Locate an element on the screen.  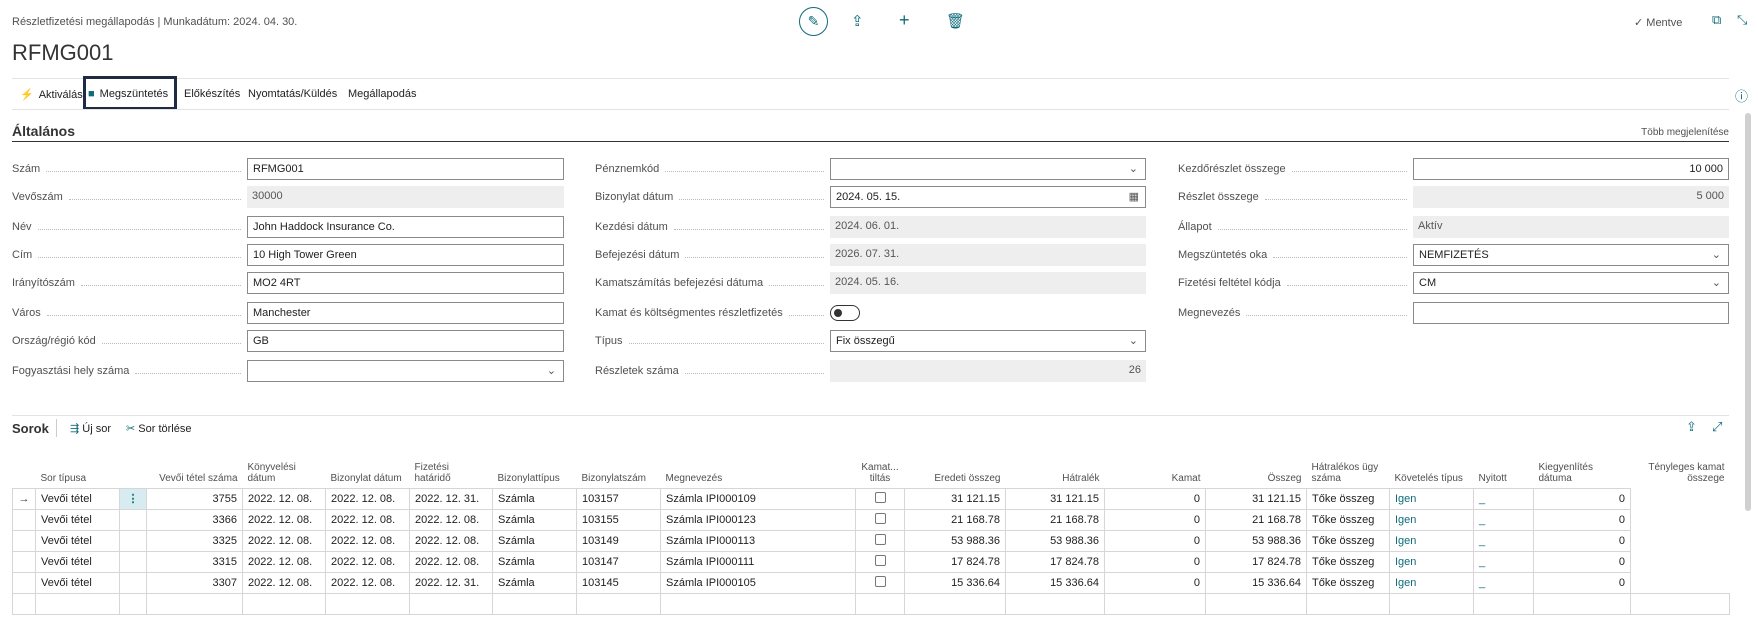
toggle is located at coordinates (845, 313).